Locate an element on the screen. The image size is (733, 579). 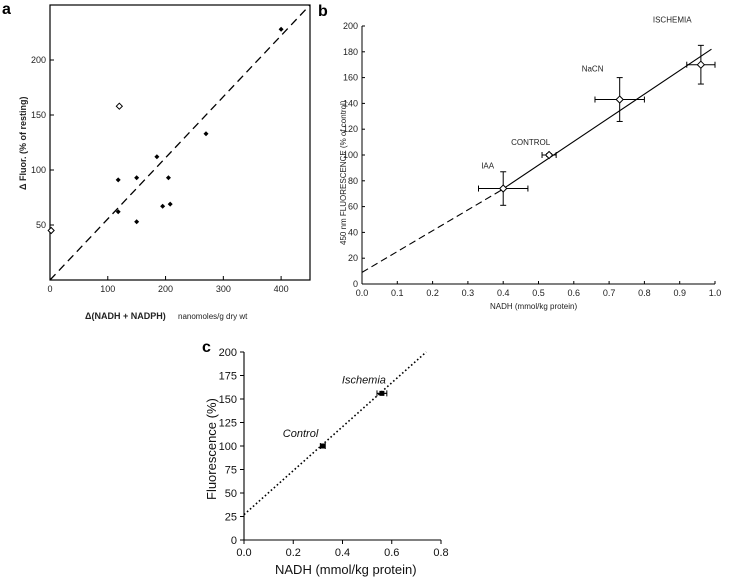
panel-a-x-tick-label: 300 is located at coordinates (223, 289).